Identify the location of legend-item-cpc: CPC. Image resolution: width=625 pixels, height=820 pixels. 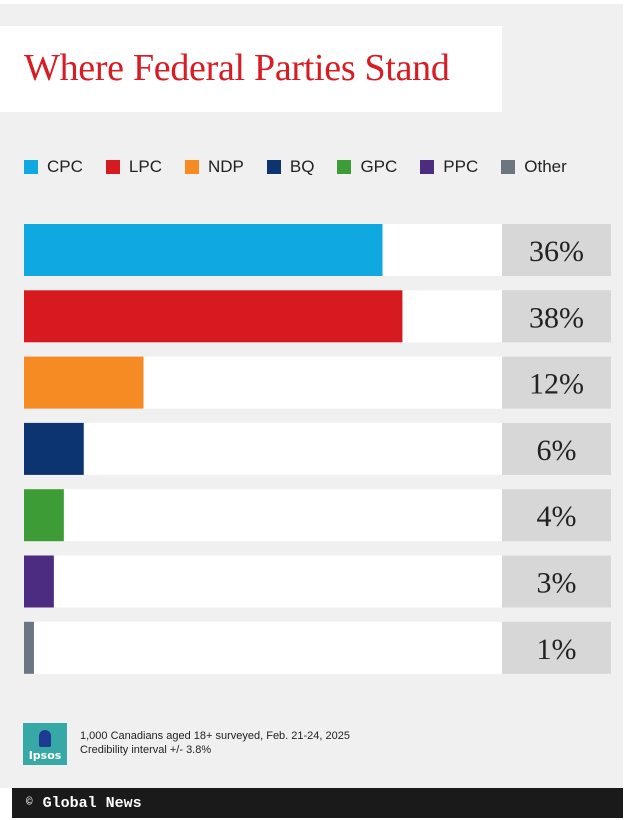
(53, 167).